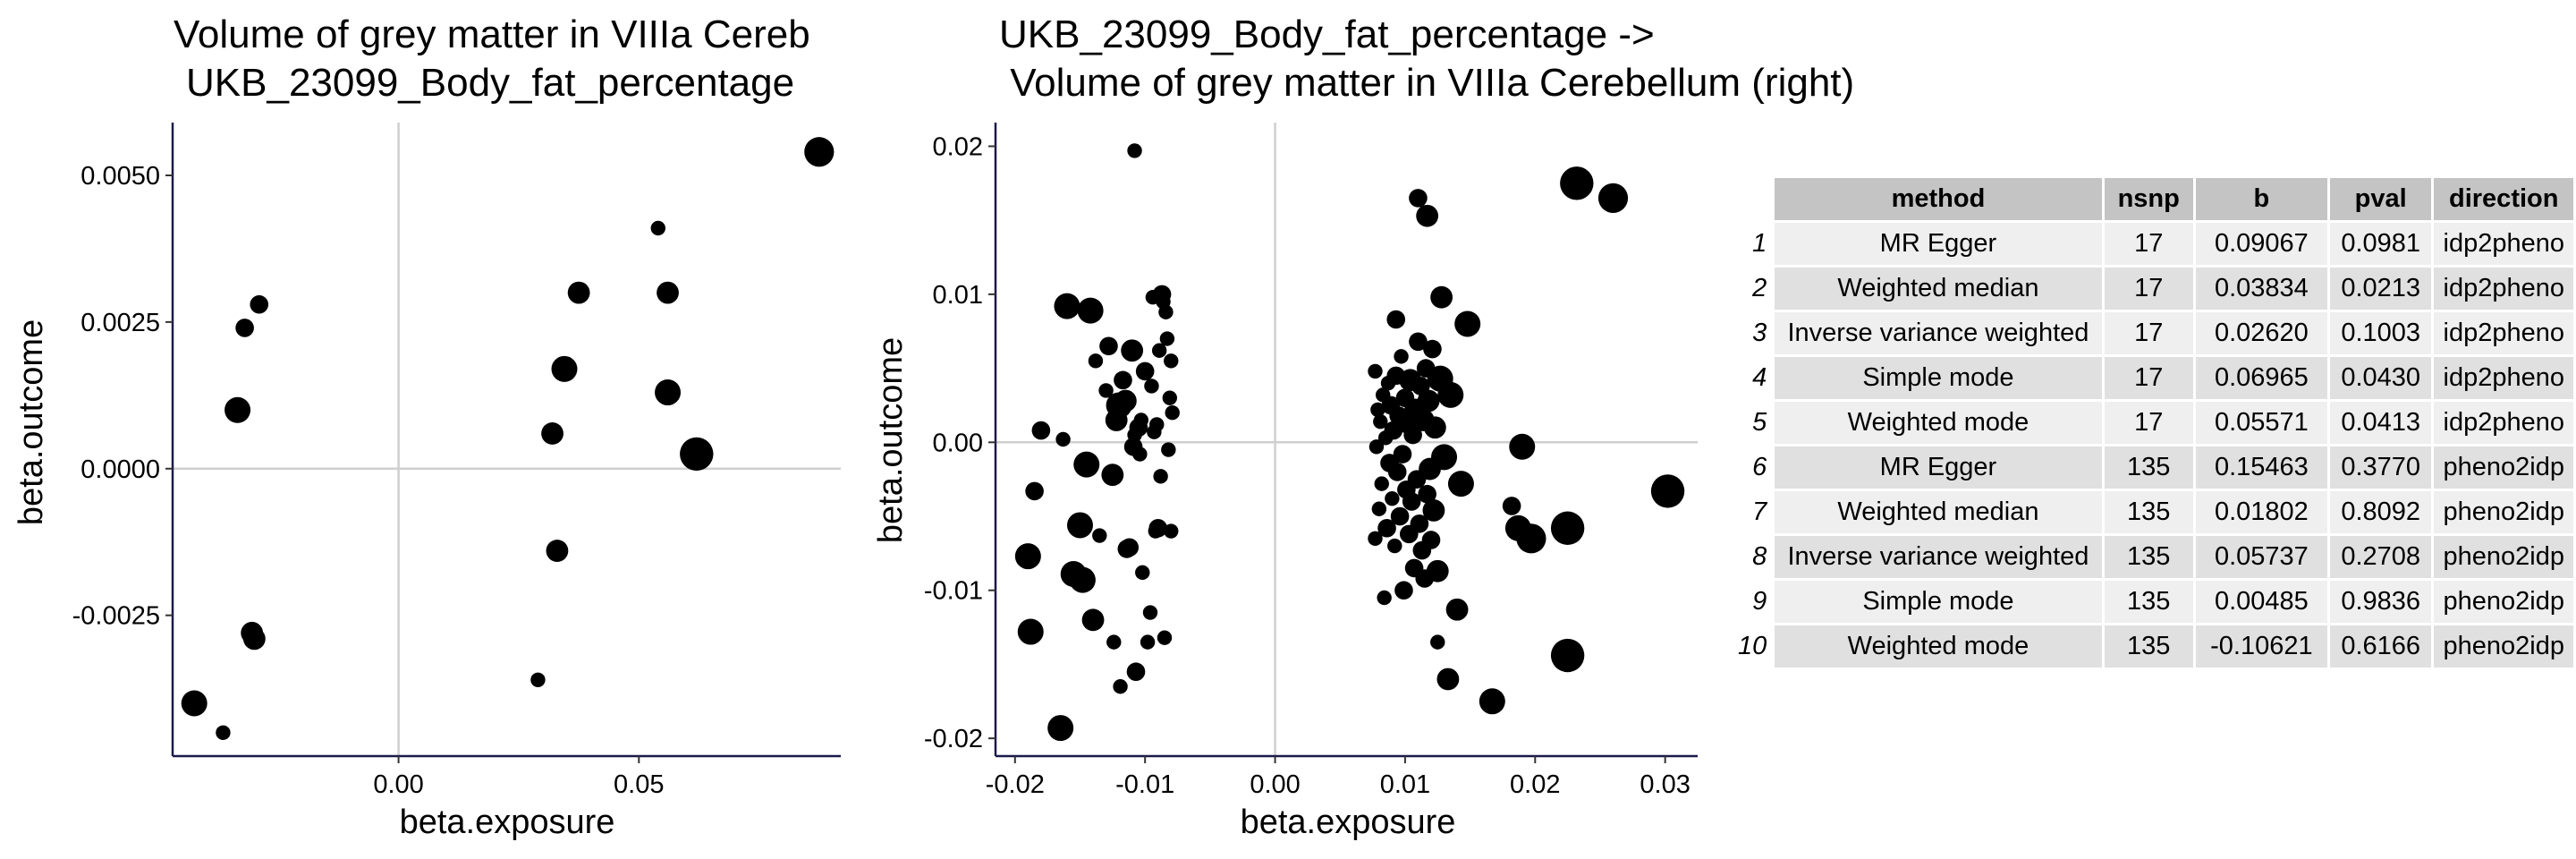  What do you see at coordinates (1015, 784) in the screenshot?
I see `x-tick-label: -0.02` at bounding box center [1015, 784].